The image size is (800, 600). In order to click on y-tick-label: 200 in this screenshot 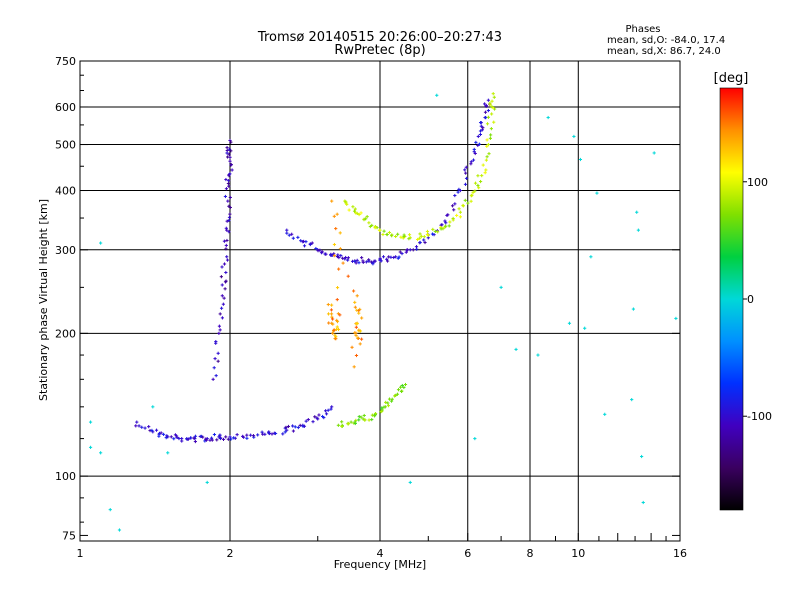, I will do `click(65, 333)`.